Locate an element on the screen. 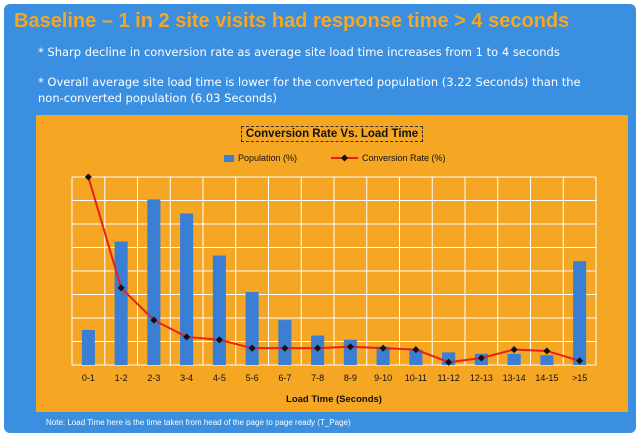  x-tick-label: 7-8 is located at coordinates (317, 378).